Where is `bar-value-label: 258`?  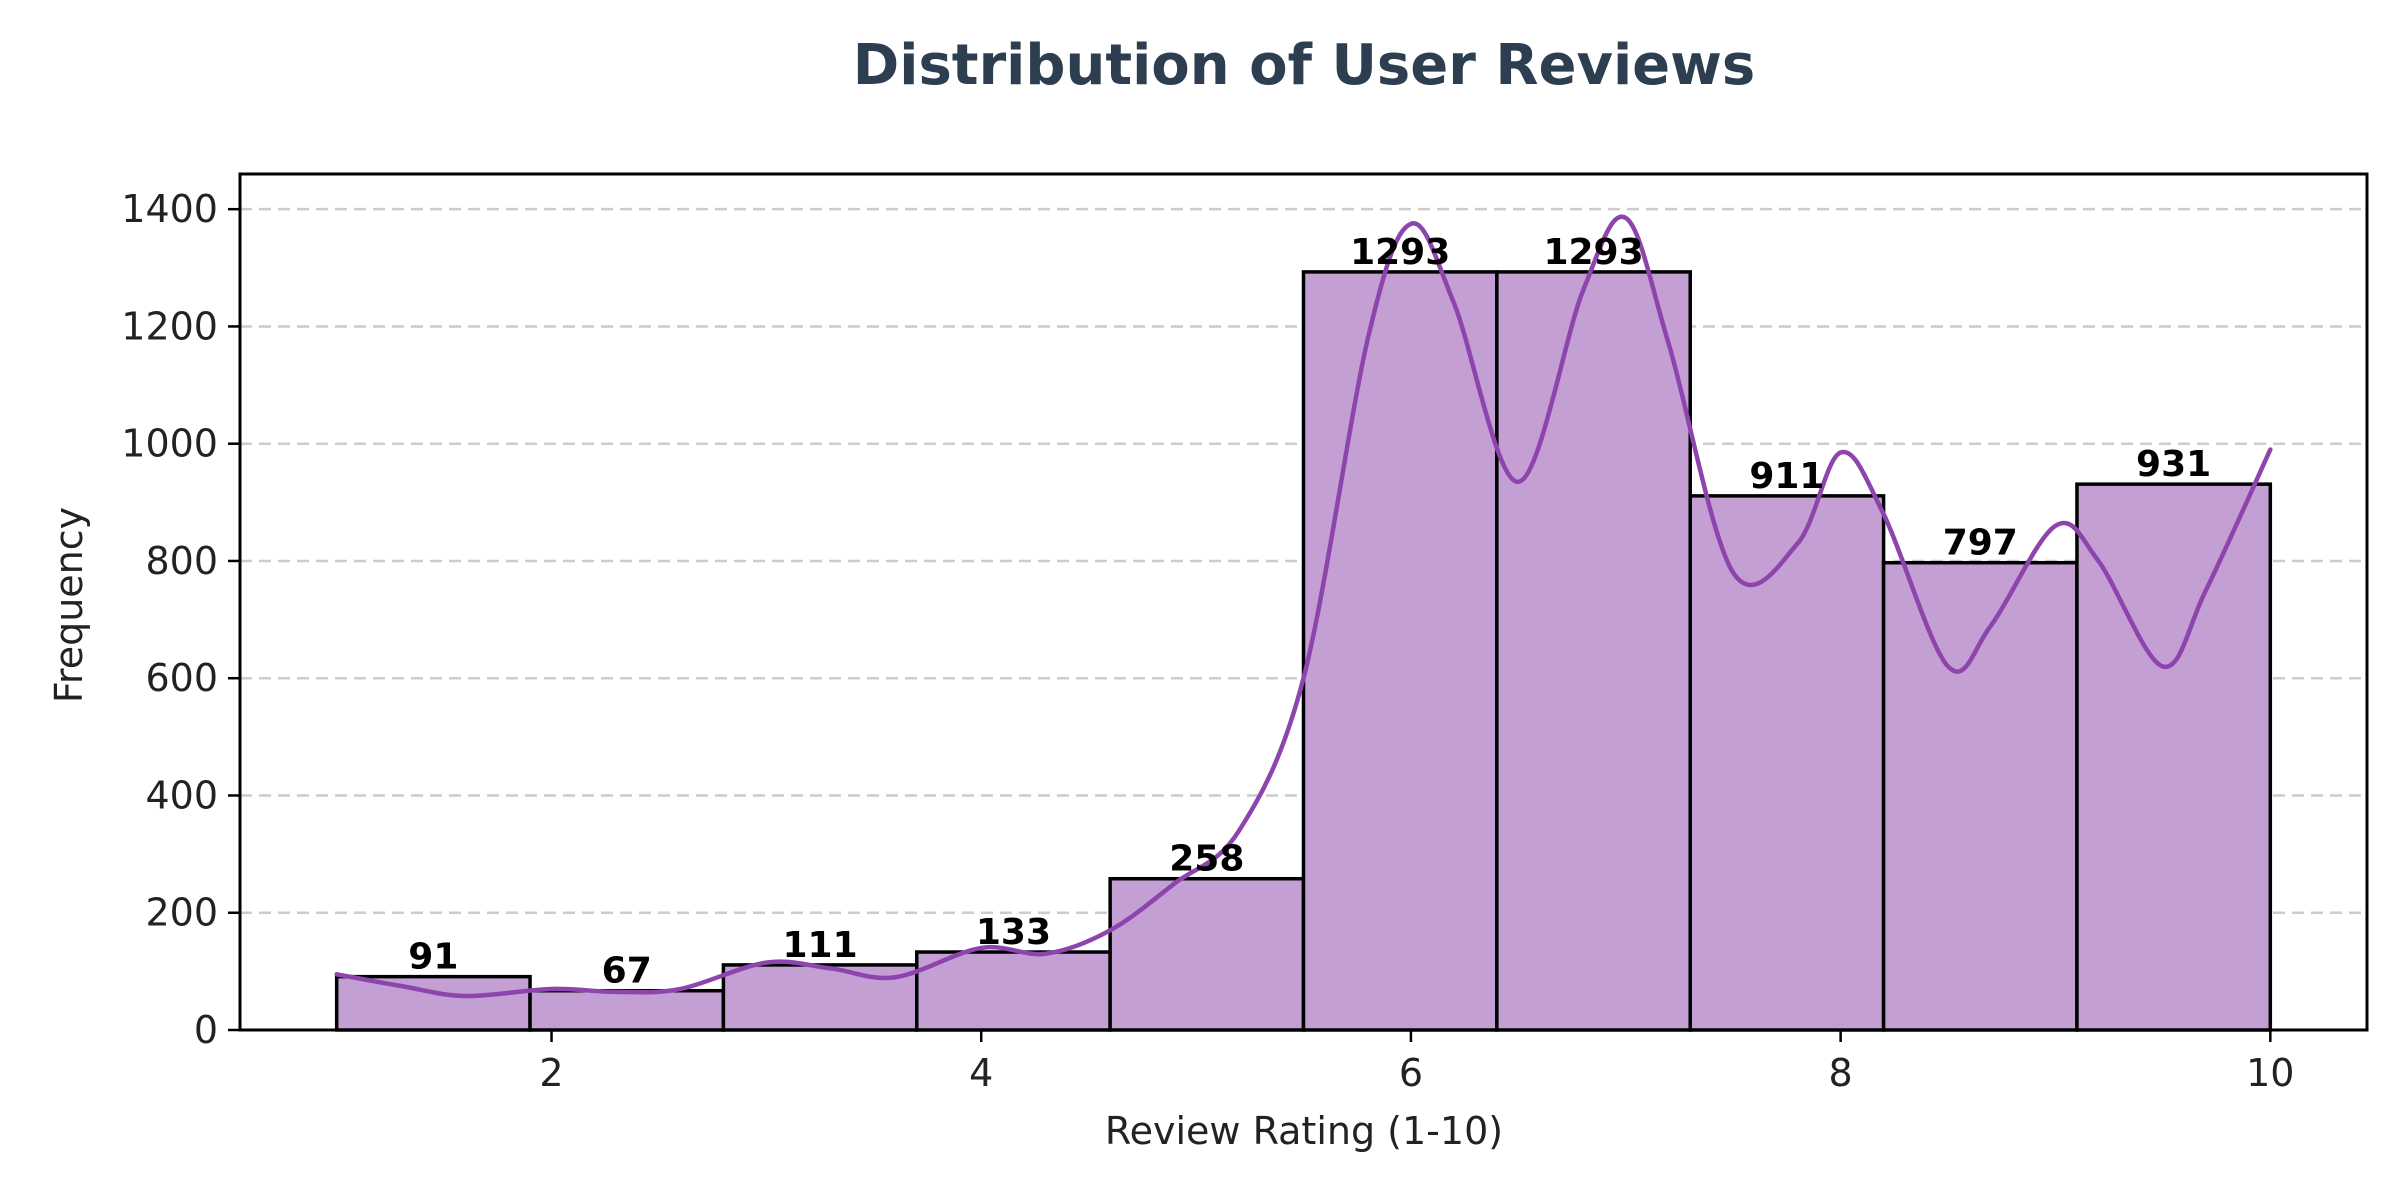 bar-value-label: 258 is located at coordinates (1206, 859).